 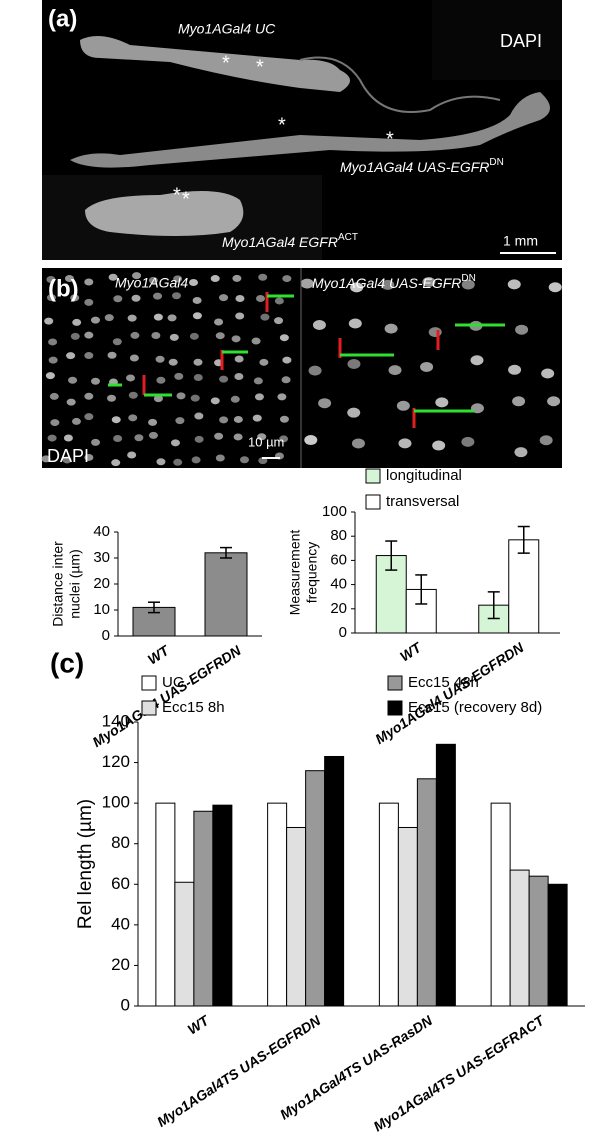 I want to click on y-axis-label: nuclei (µm), so click(x=75, y=584).